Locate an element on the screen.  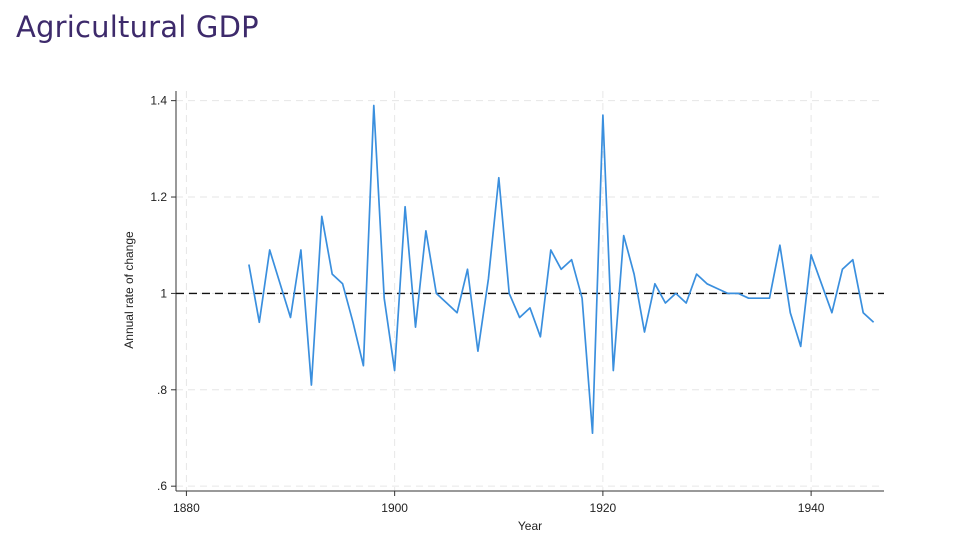
y-tick-label-3: 1.2 is located at coordinates (158, 197).